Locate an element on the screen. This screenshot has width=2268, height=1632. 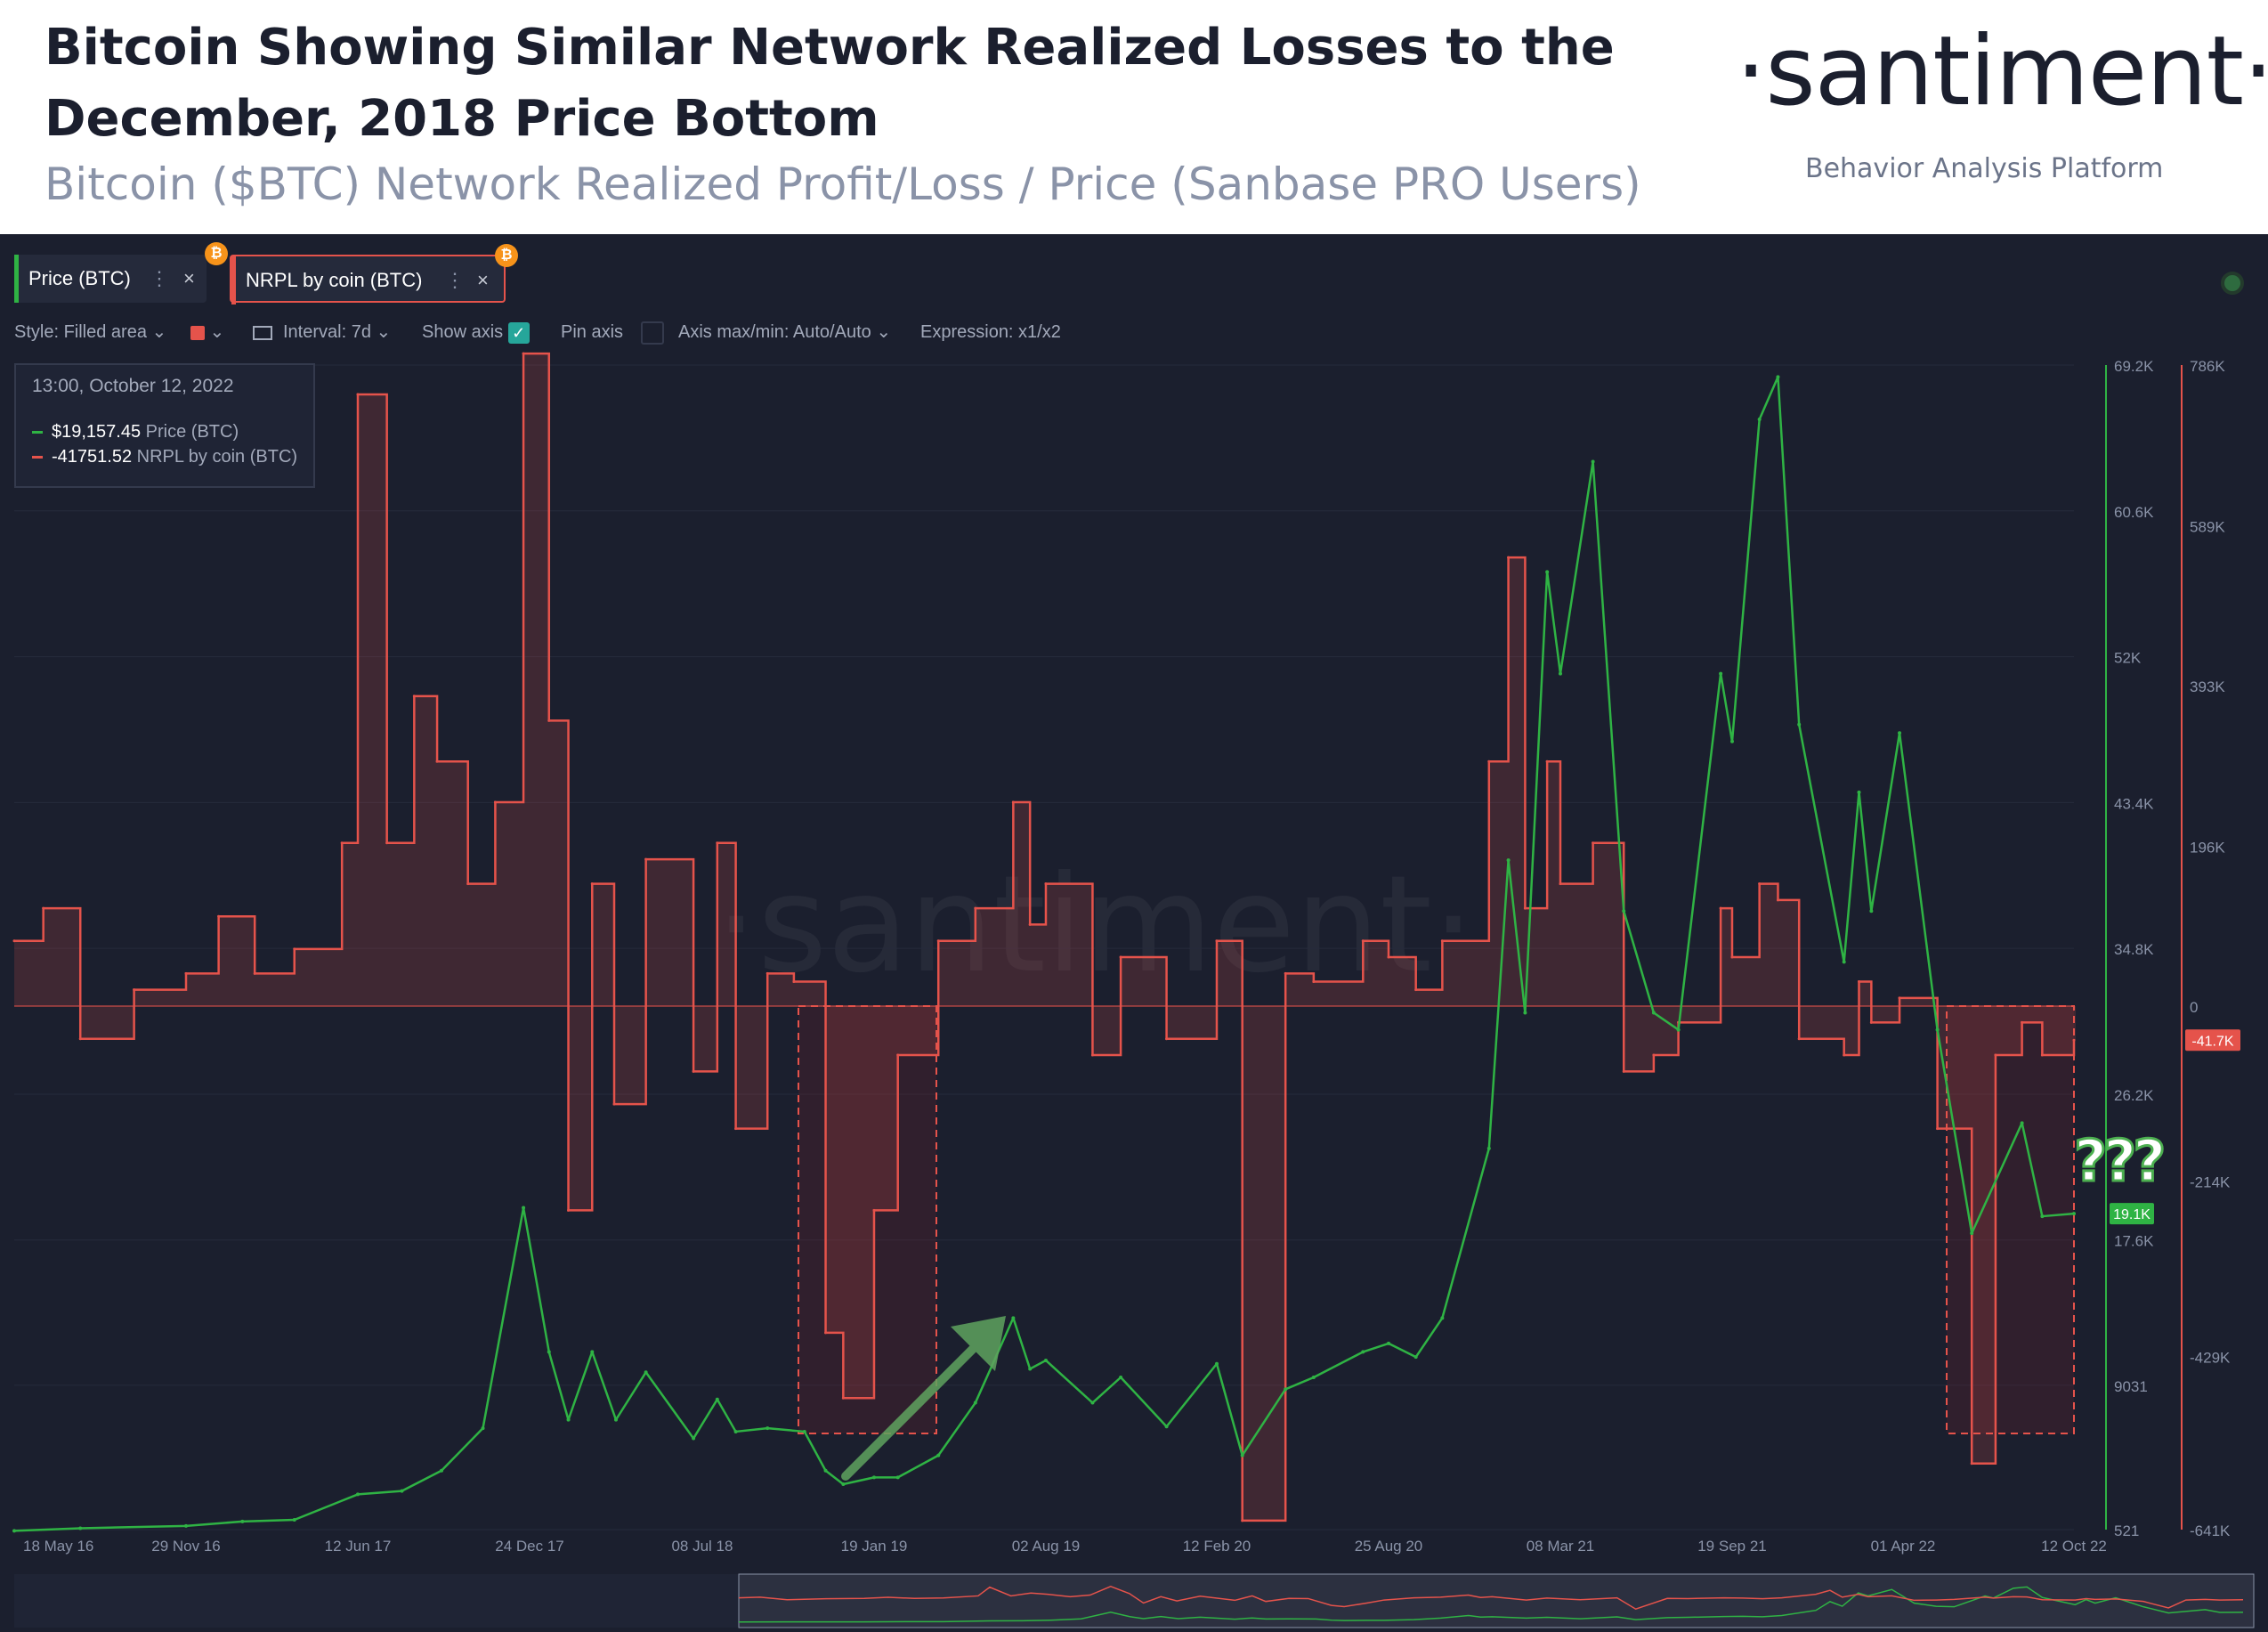
tab-price: Price (BTC) ⋮ × ₿ is located at coordinates (121, 272).